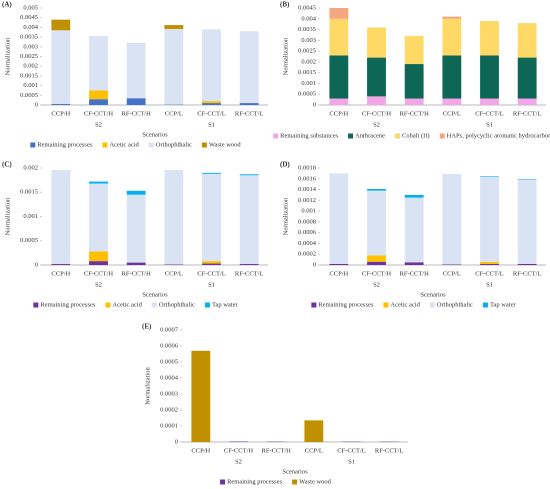  I want to click on panel-label: (A), so click(7, 5).